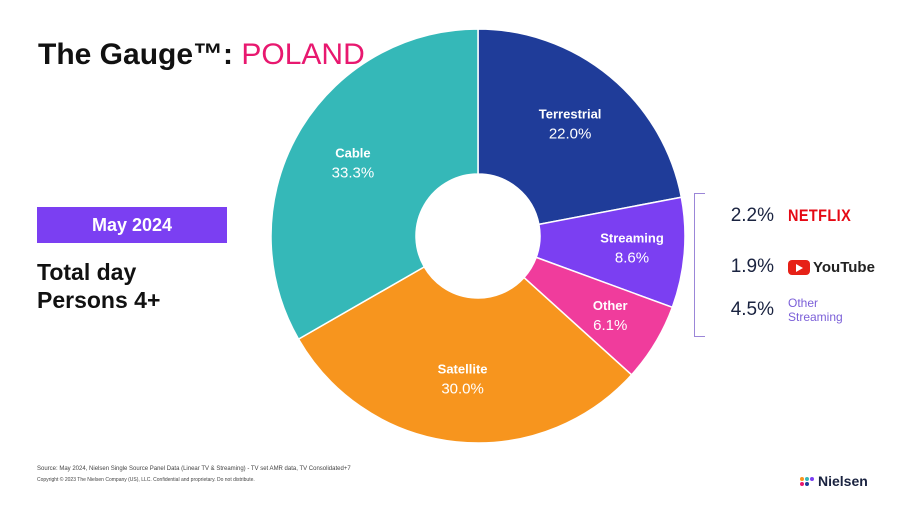 This screenshot has width=900, height=506. I want to click on slice-label-satellite: Satellite, so click(463, 369).